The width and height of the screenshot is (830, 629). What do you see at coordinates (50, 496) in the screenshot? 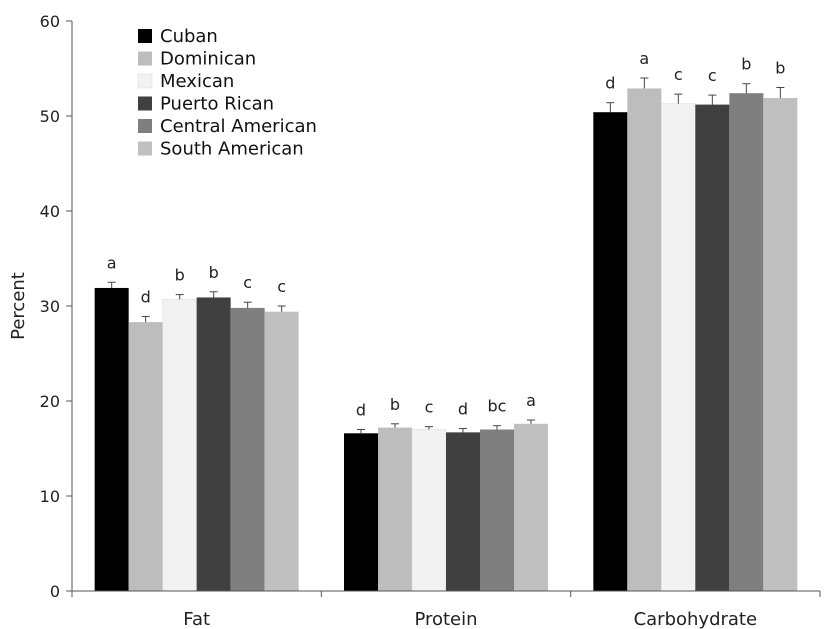
I see `y-tick-label: 10` at bounding box center [50, 496].